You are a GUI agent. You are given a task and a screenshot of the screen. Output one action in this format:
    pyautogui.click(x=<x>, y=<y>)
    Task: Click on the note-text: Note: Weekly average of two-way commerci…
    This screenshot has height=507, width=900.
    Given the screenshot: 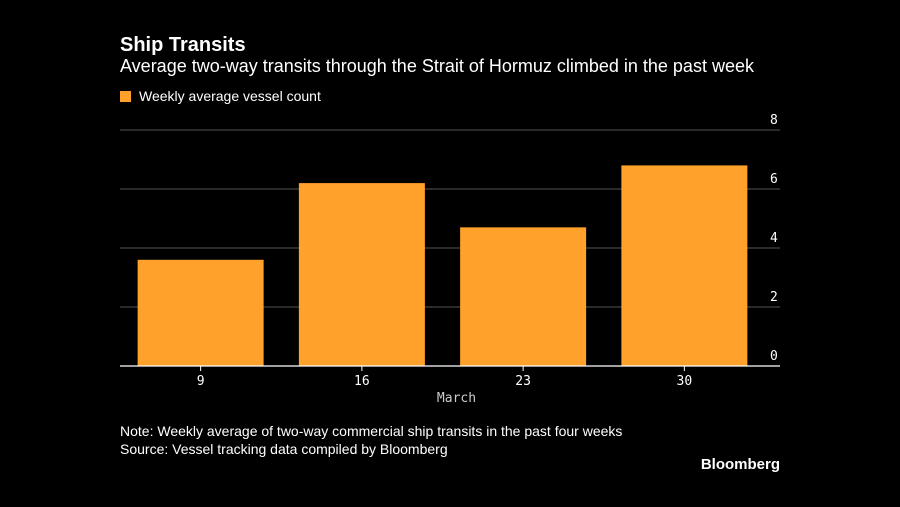 What is the action you would take?
    pyautogui.click(x=371, y=431)
    